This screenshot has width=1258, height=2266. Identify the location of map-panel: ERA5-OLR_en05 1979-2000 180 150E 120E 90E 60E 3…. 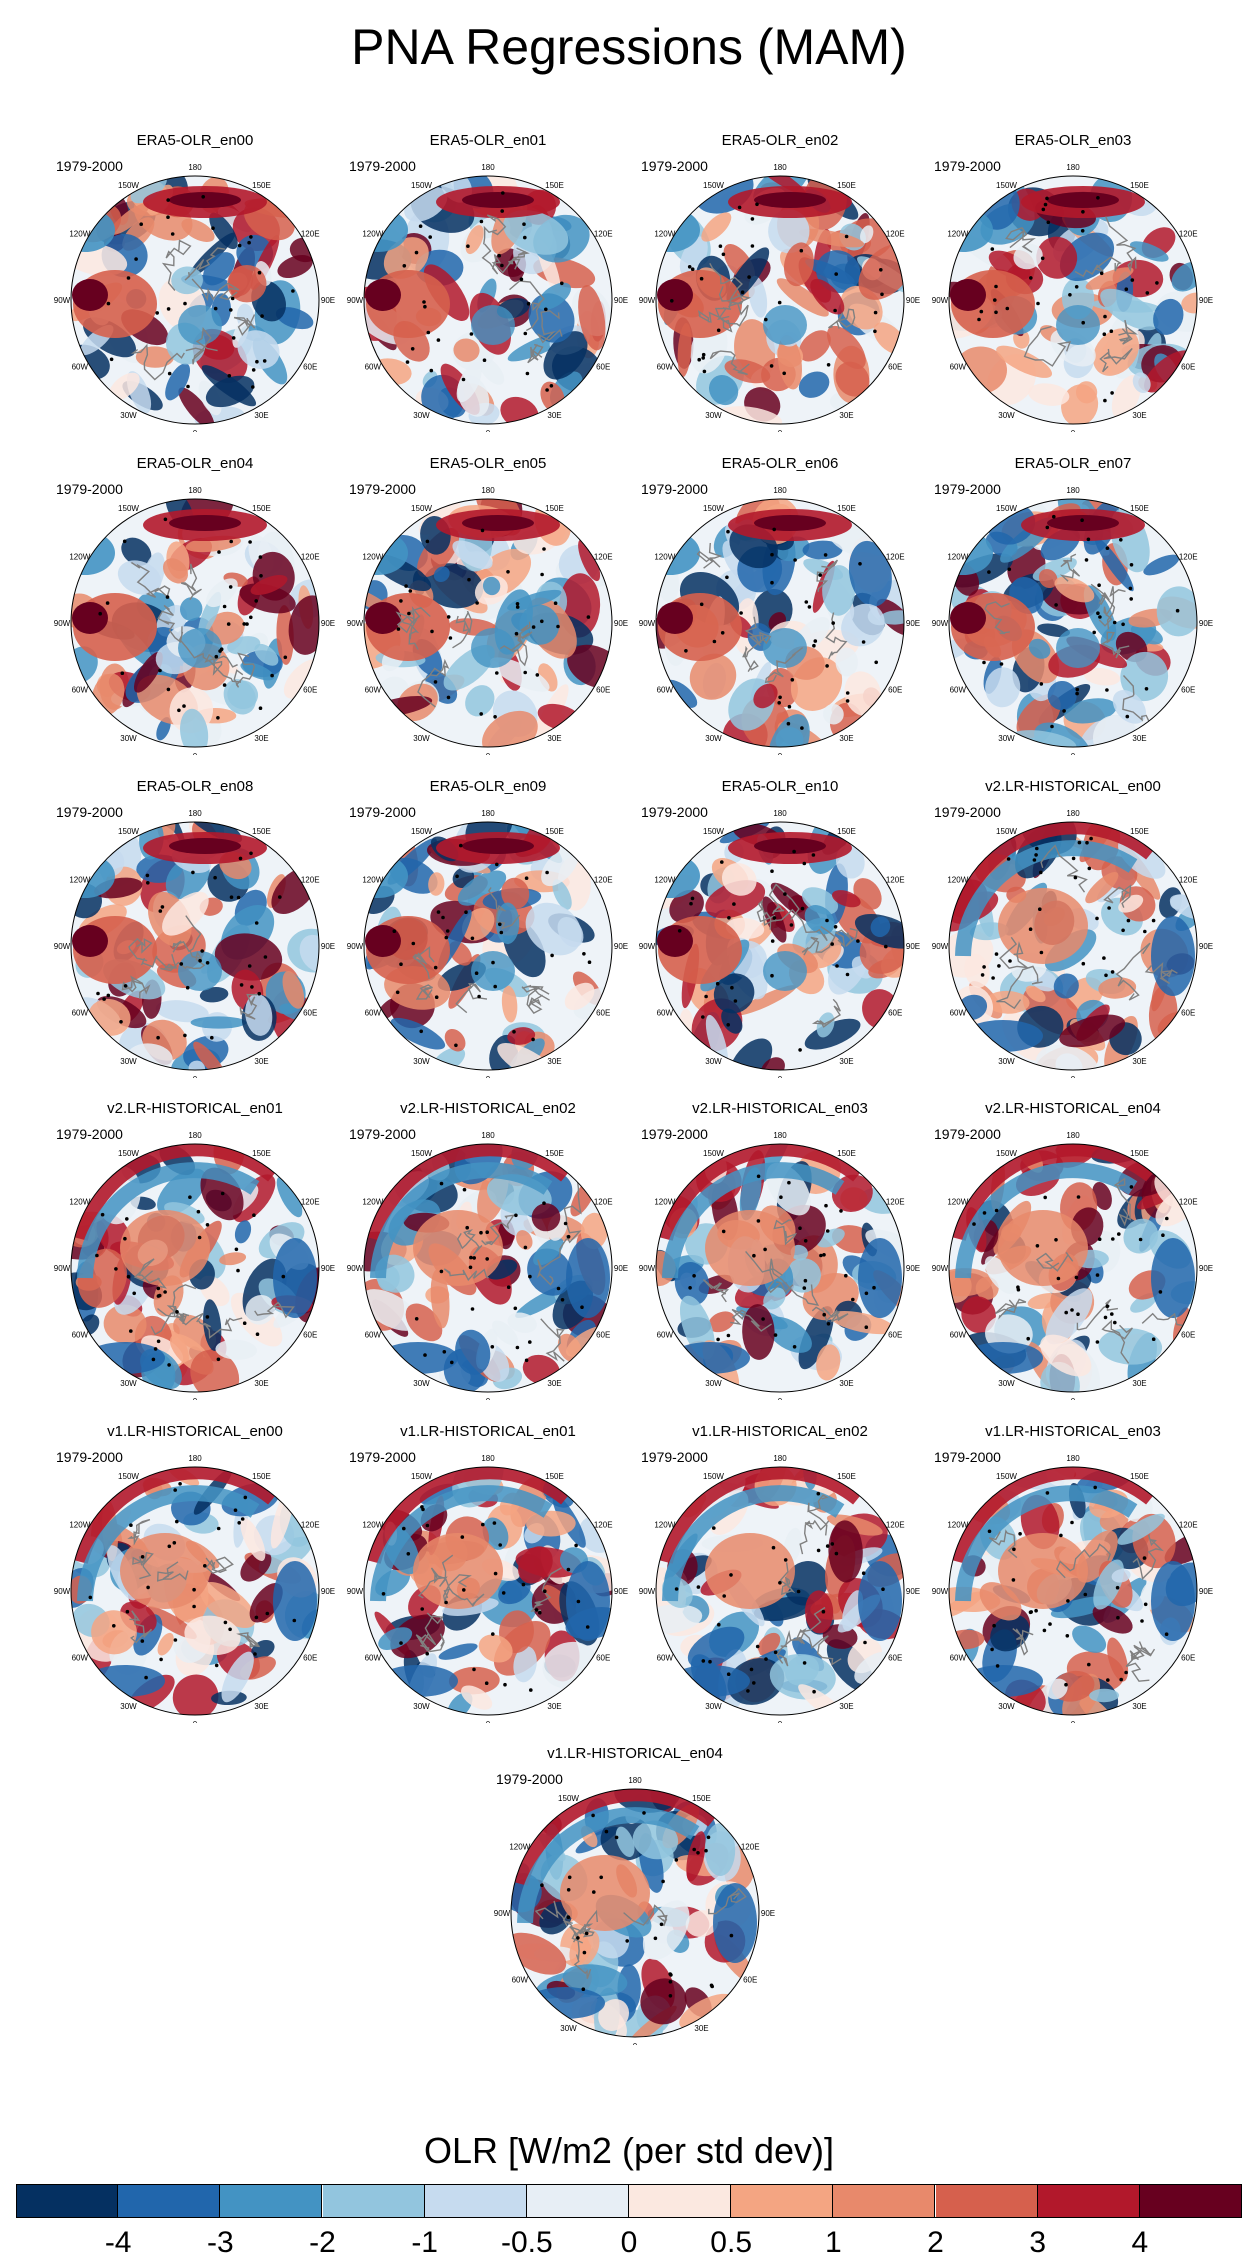
(488, 605).